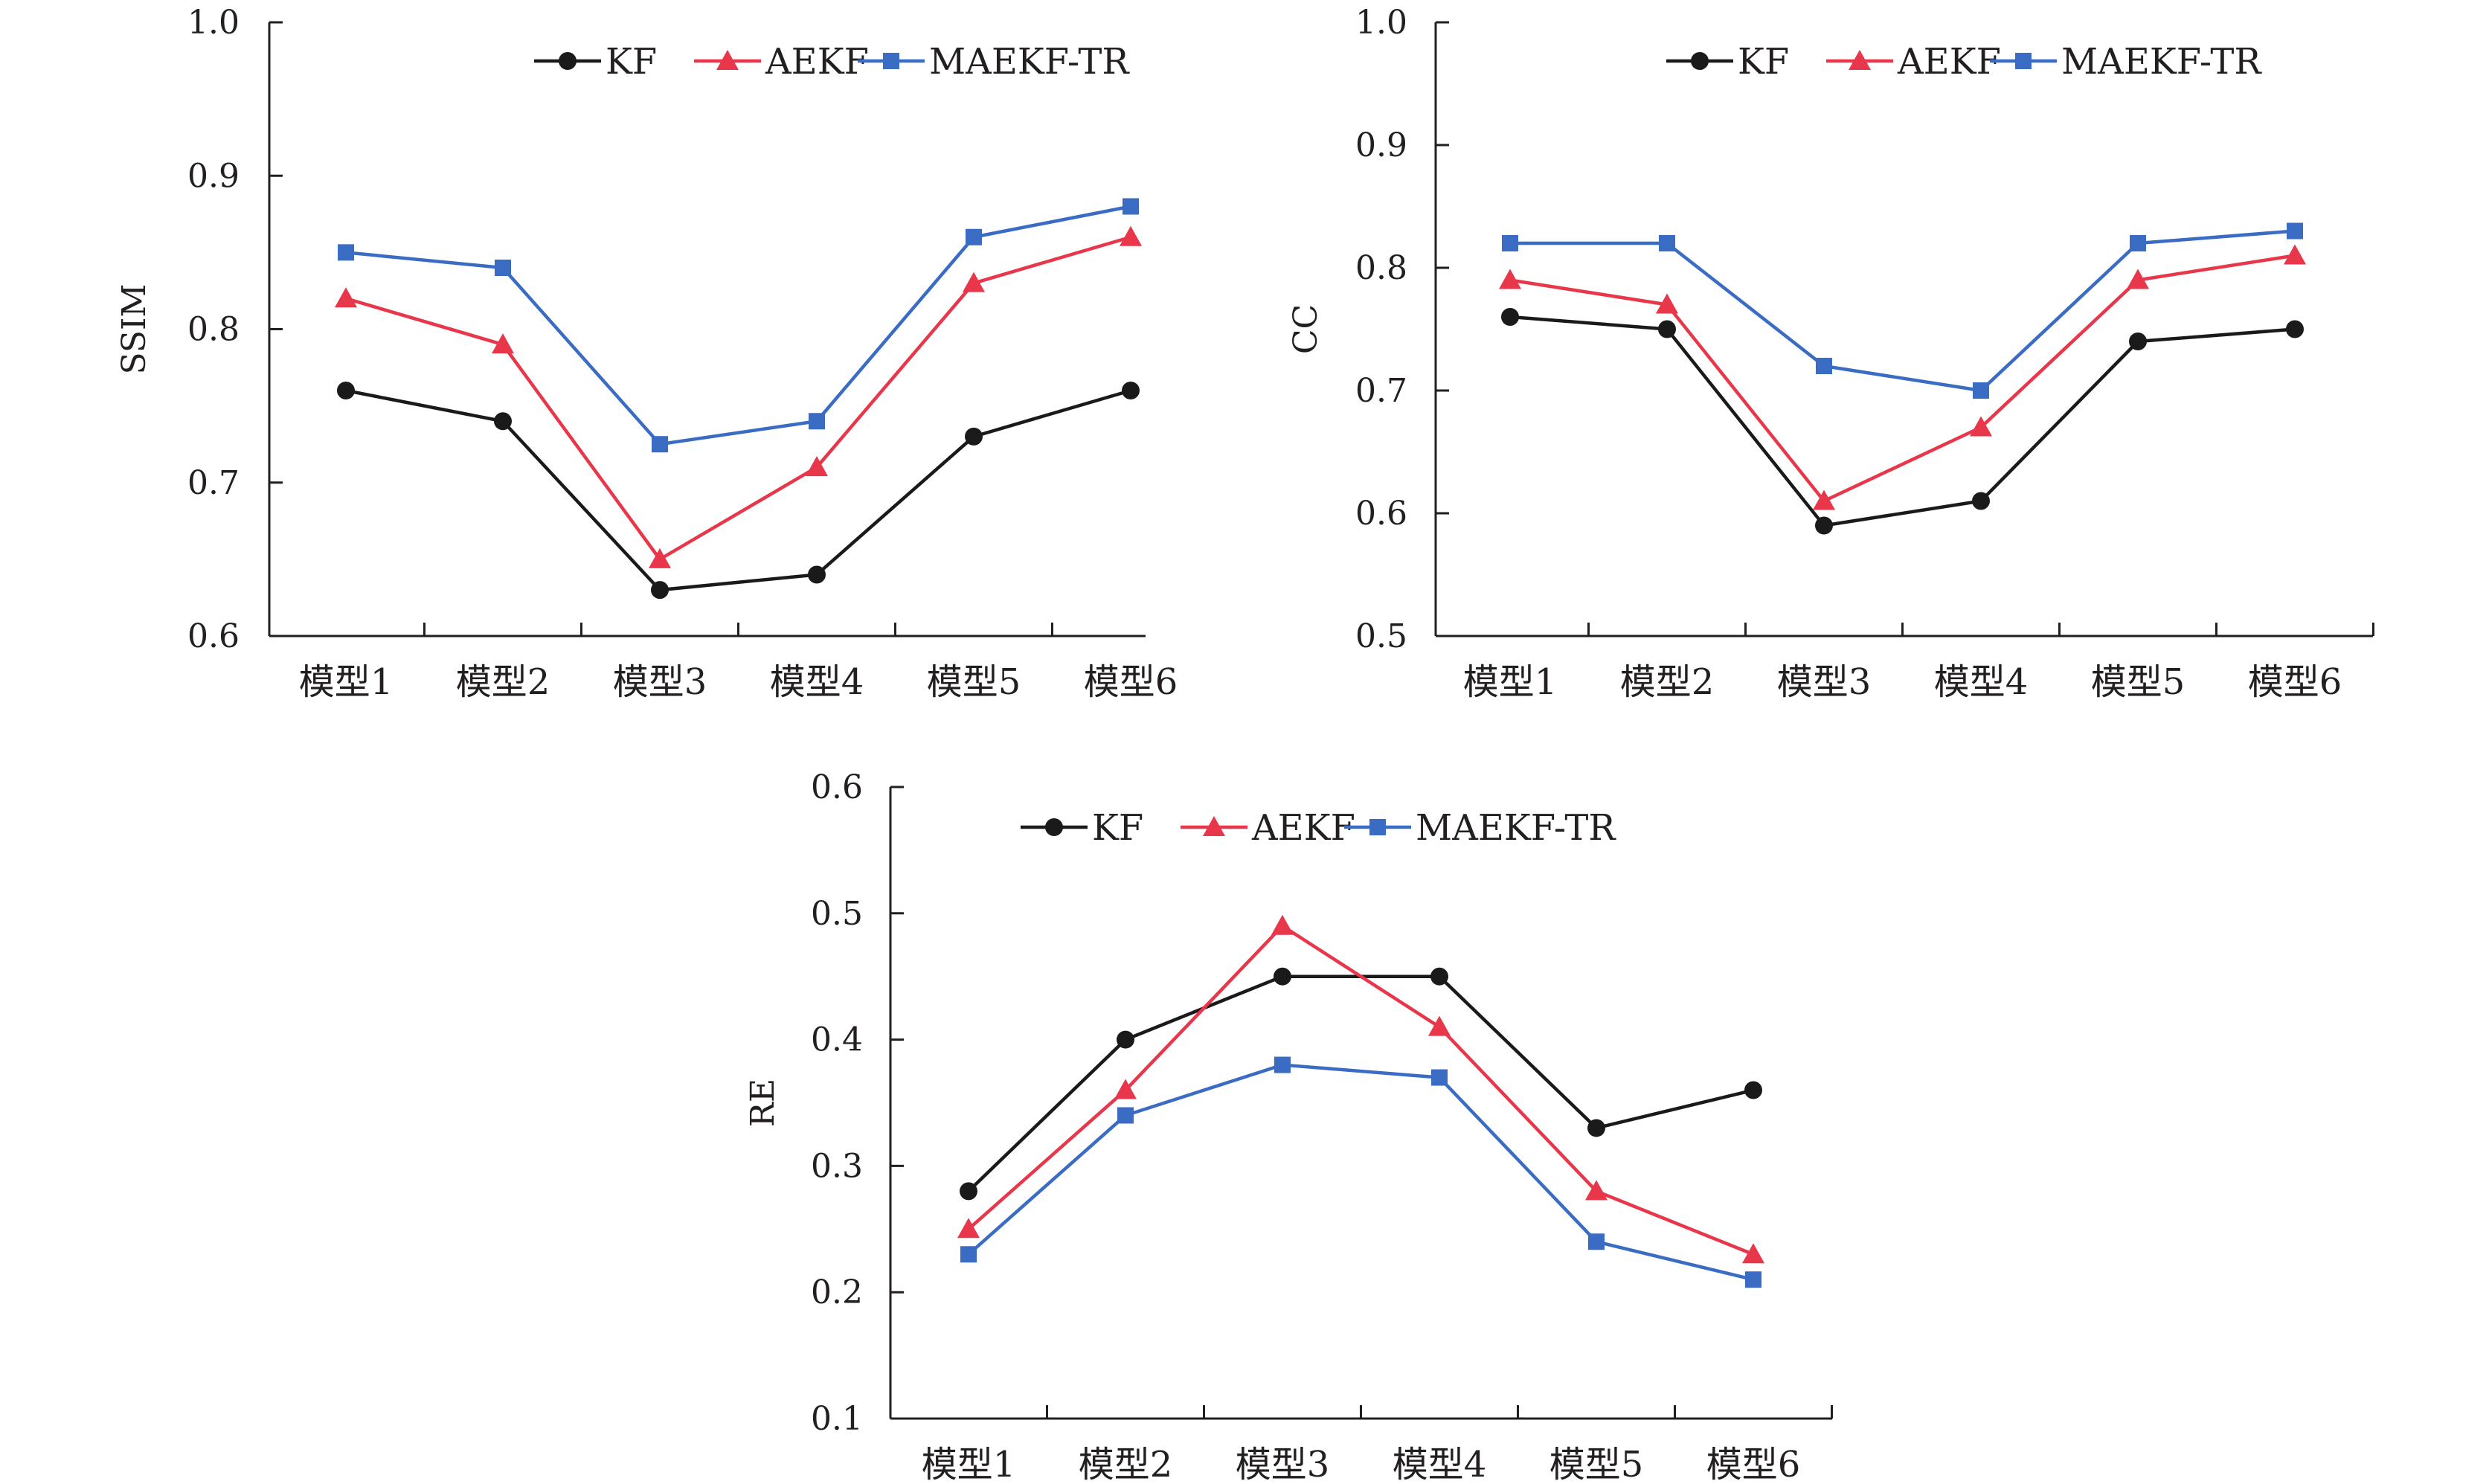 The width and height of the screenshot is (2489, 1484). What do you see at coordinates (837, 1419) in the screenshot?
I see `y-tick-label: 0.1` at bounding box center [837, 1419].